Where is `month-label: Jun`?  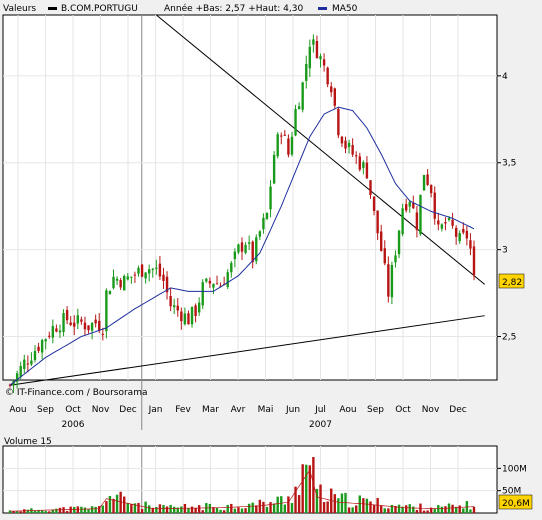 month-label: Jun is located at coordinates (292, 410).